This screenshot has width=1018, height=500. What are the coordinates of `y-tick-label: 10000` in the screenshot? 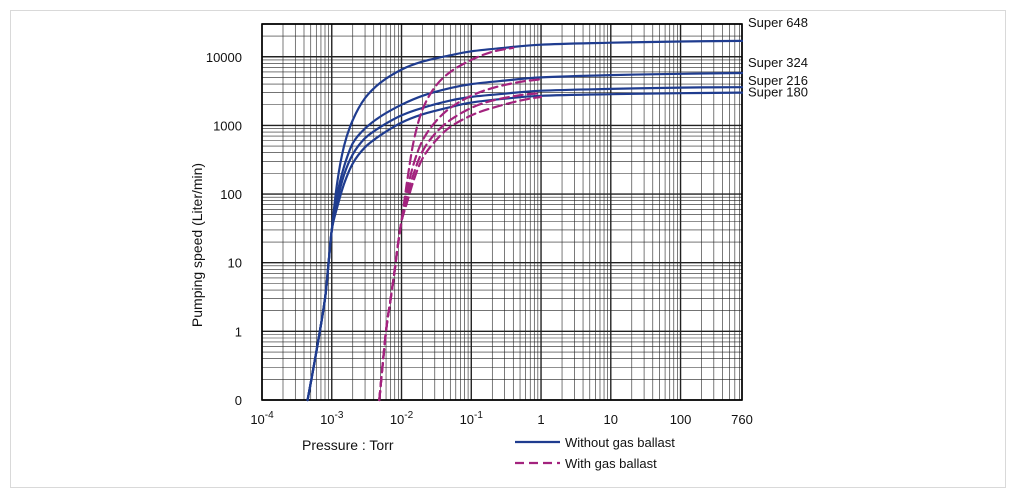 It's located at (224, 57).